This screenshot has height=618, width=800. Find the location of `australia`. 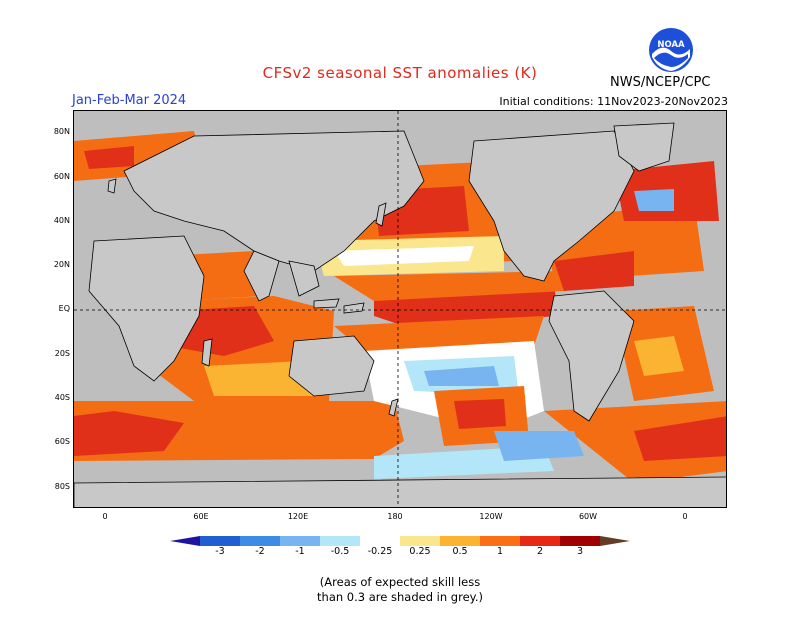

australia is located at coordinates (331, 366).